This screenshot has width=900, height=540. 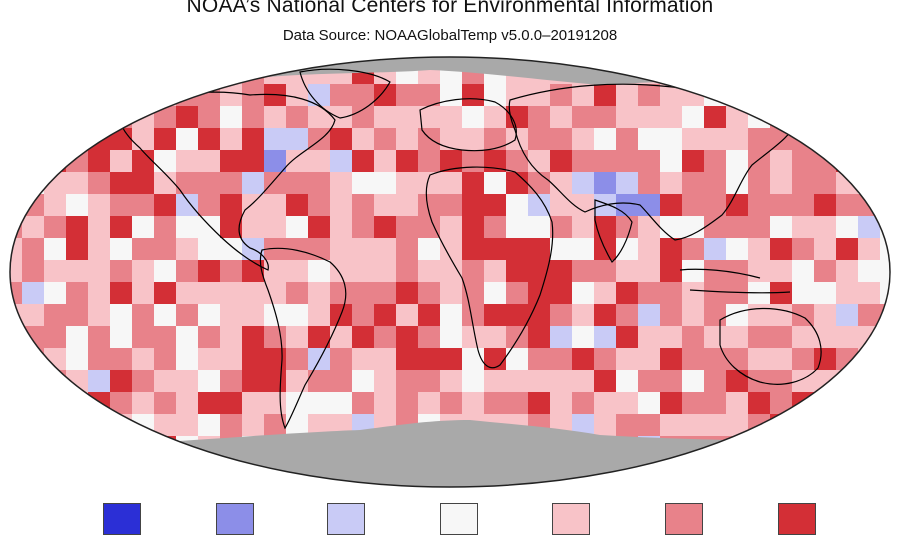 What do you see at coordinates (235, 519) in the screenshot?
I see `legend-swatch-cooler` at bounding box center [235, 519].